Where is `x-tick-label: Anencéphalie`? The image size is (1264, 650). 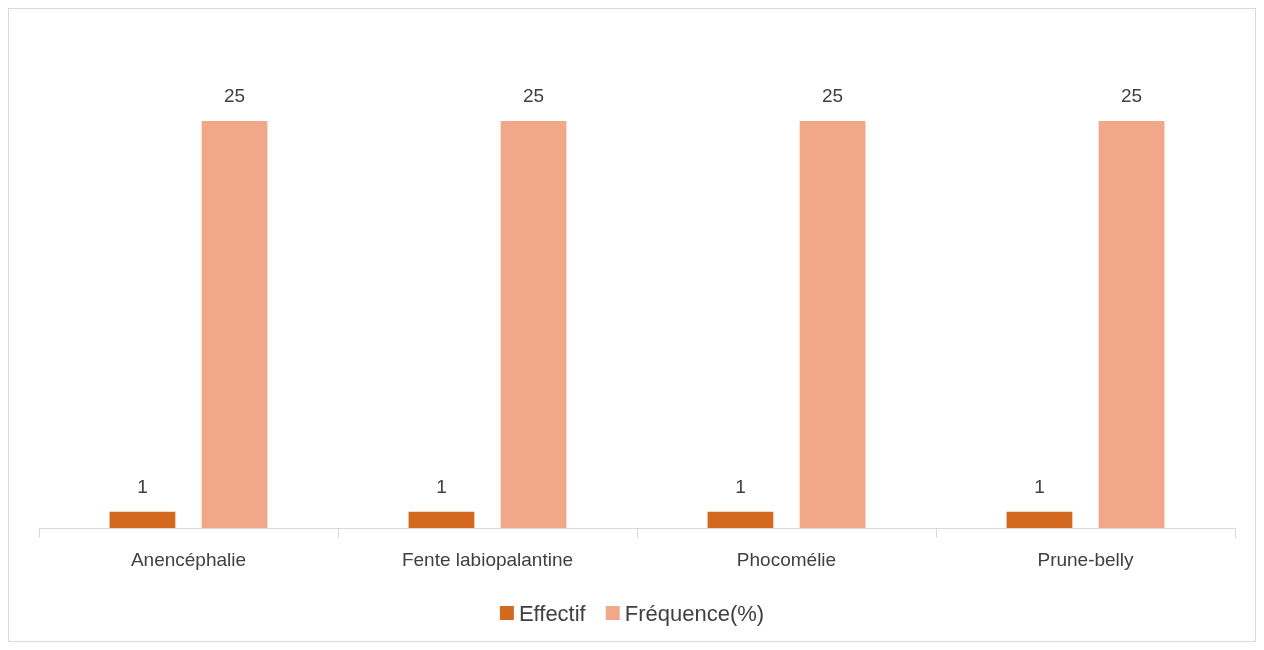
x-tick-label: Anencéphalie is located at coordinates (188, 559).